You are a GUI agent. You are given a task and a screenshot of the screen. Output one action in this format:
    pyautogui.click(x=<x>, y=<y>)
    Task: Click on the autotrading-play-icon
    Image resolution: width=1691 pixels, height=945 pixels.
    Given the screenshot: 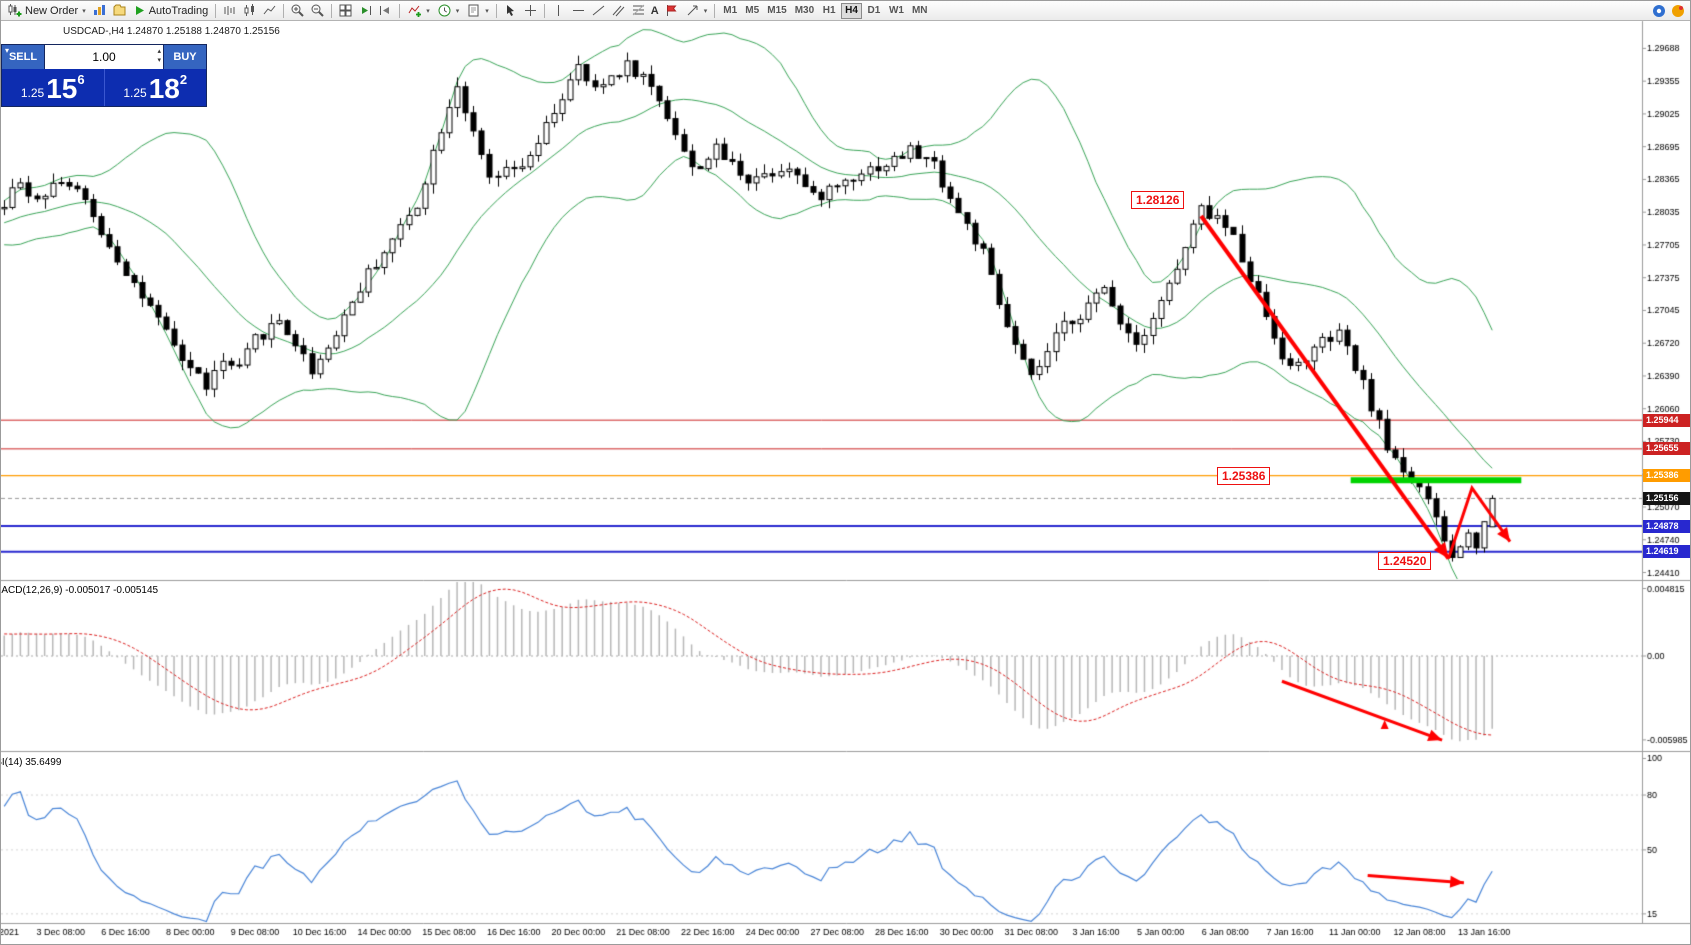 What is the action you would take?
    pyautogui.click(x=139, y=10)
    